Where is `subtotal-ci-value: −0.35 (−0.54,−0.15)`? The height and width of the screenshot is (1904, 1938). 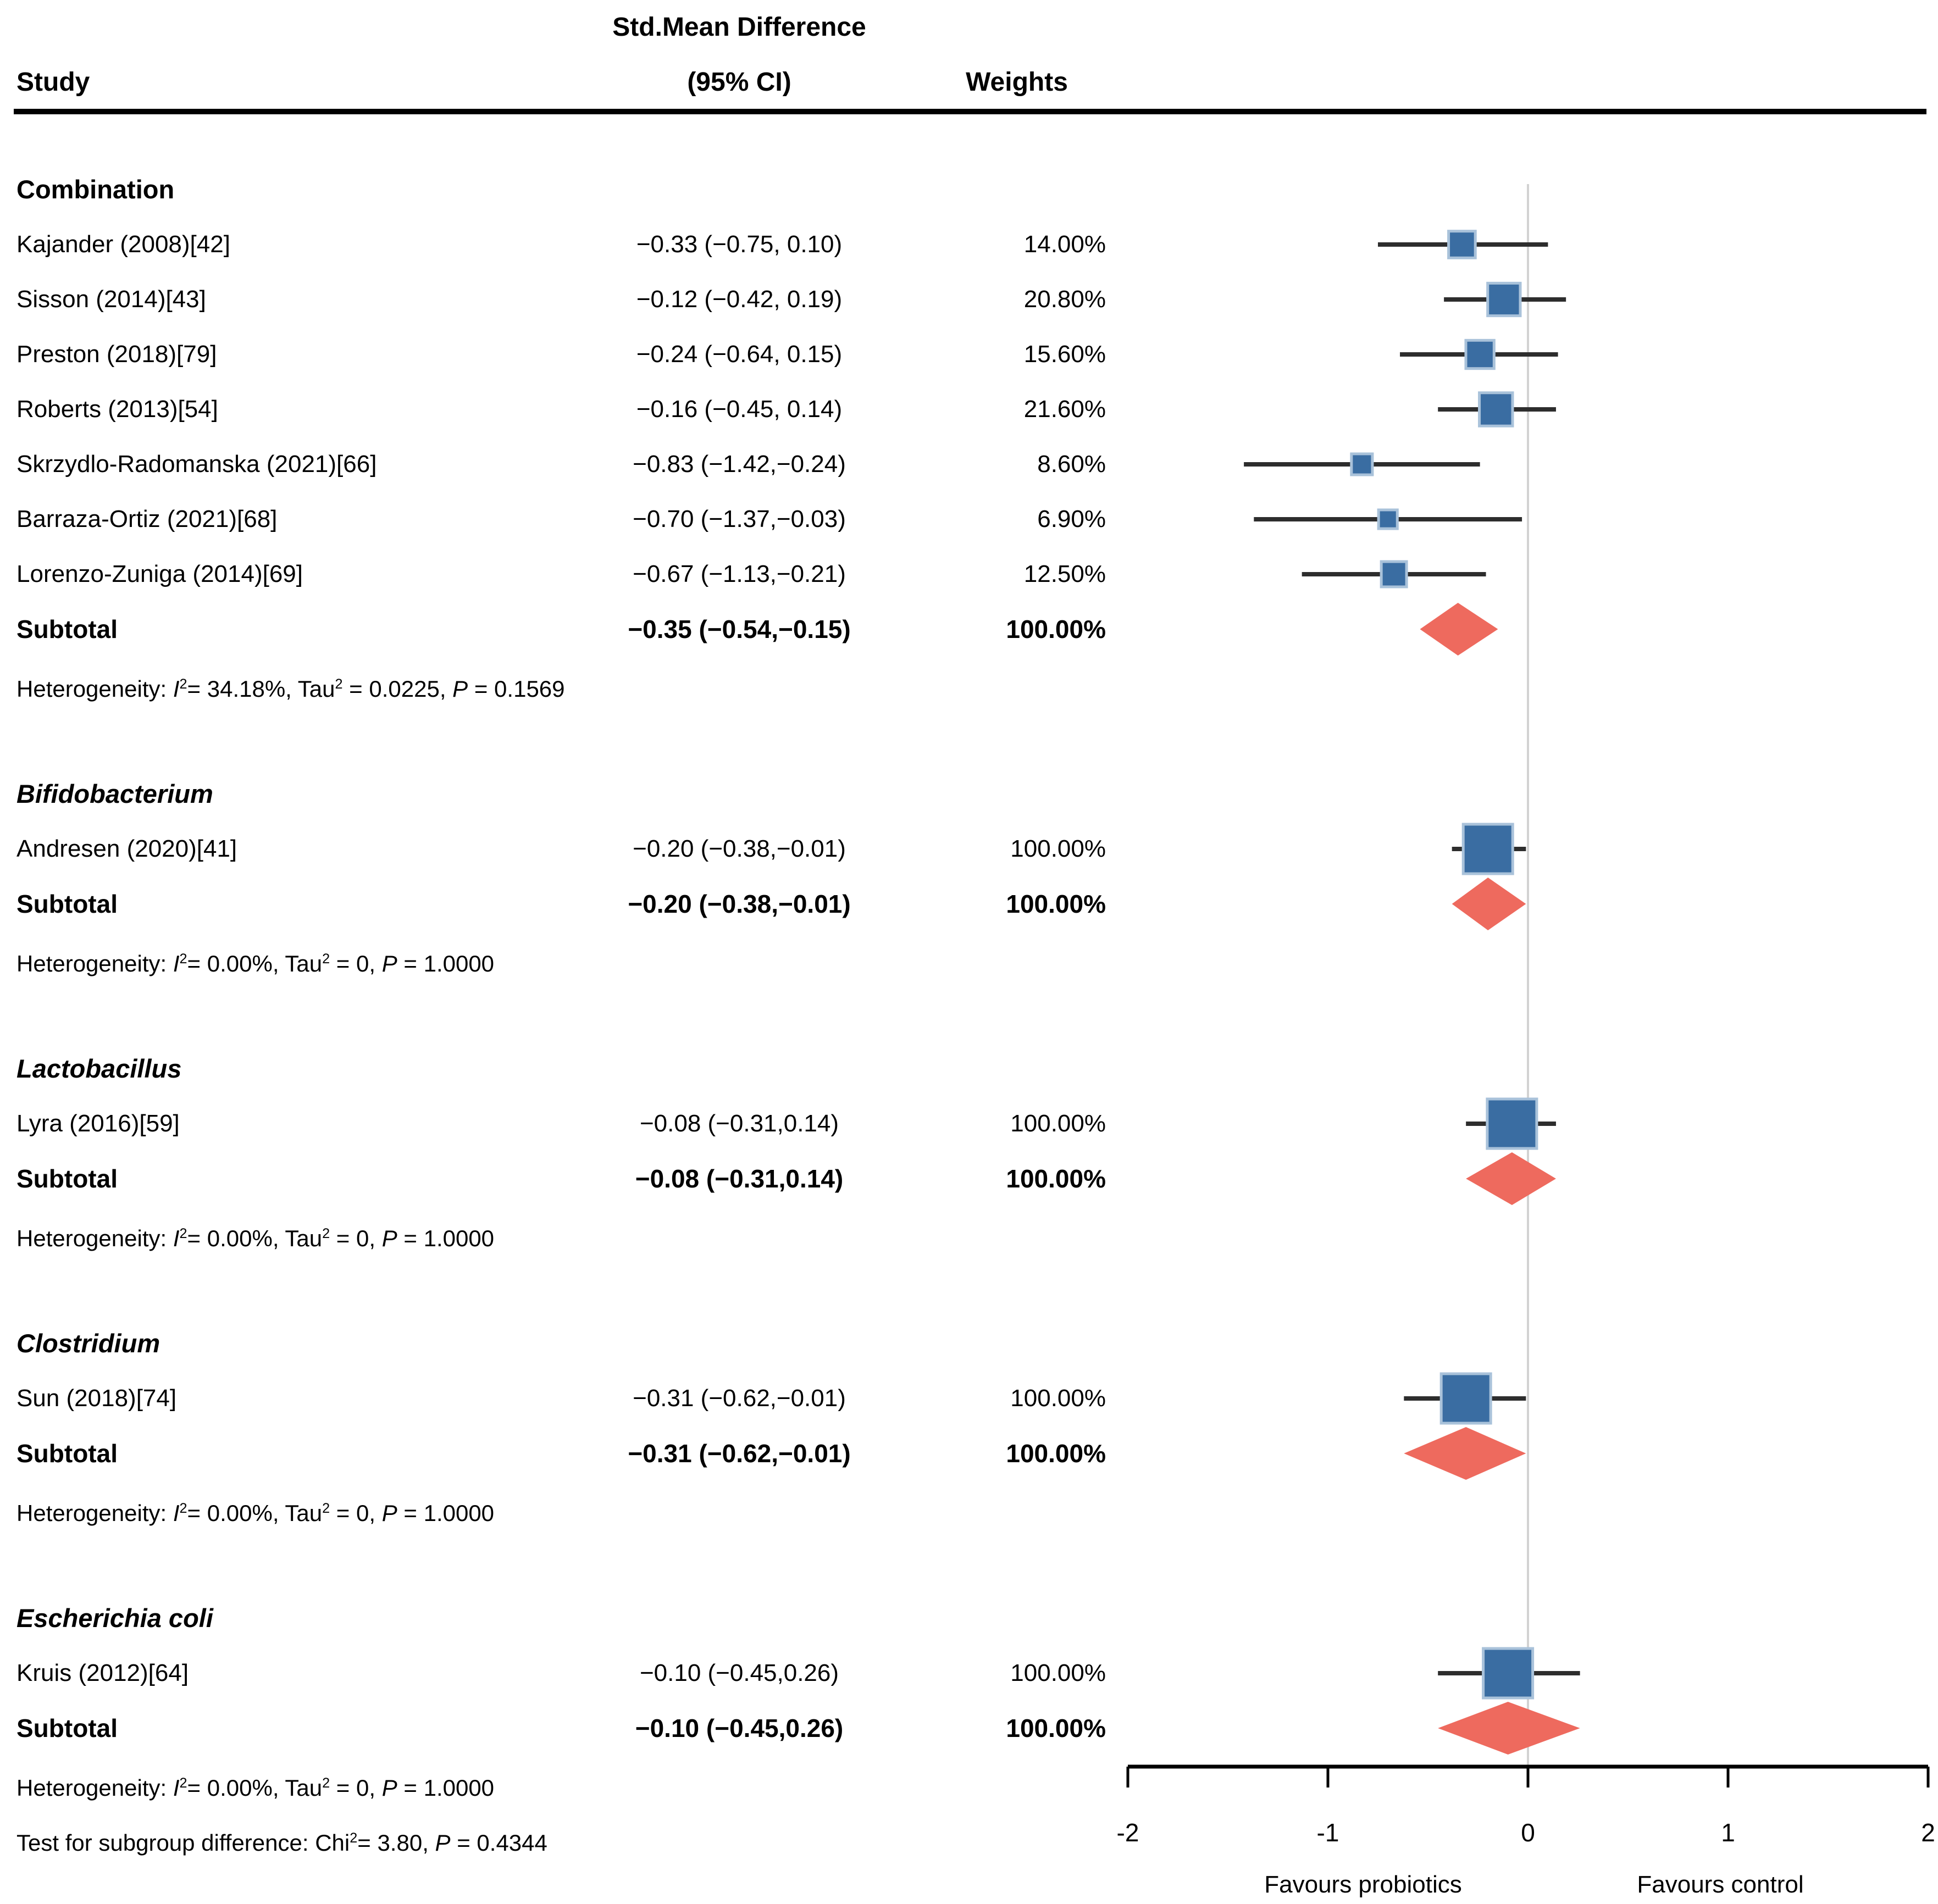 subtotal-ci-value: −0.35 (−0.54,−0.15) is located at coordinates (740, 629).